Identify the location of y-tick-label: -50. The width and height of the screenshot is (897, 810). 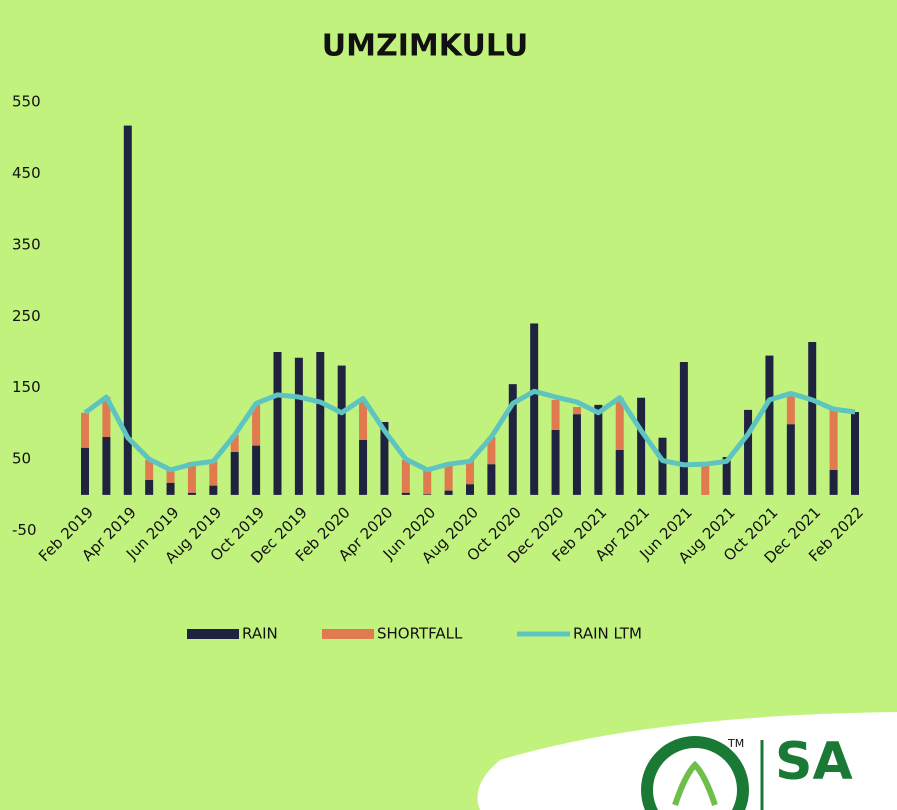
(24, 530).